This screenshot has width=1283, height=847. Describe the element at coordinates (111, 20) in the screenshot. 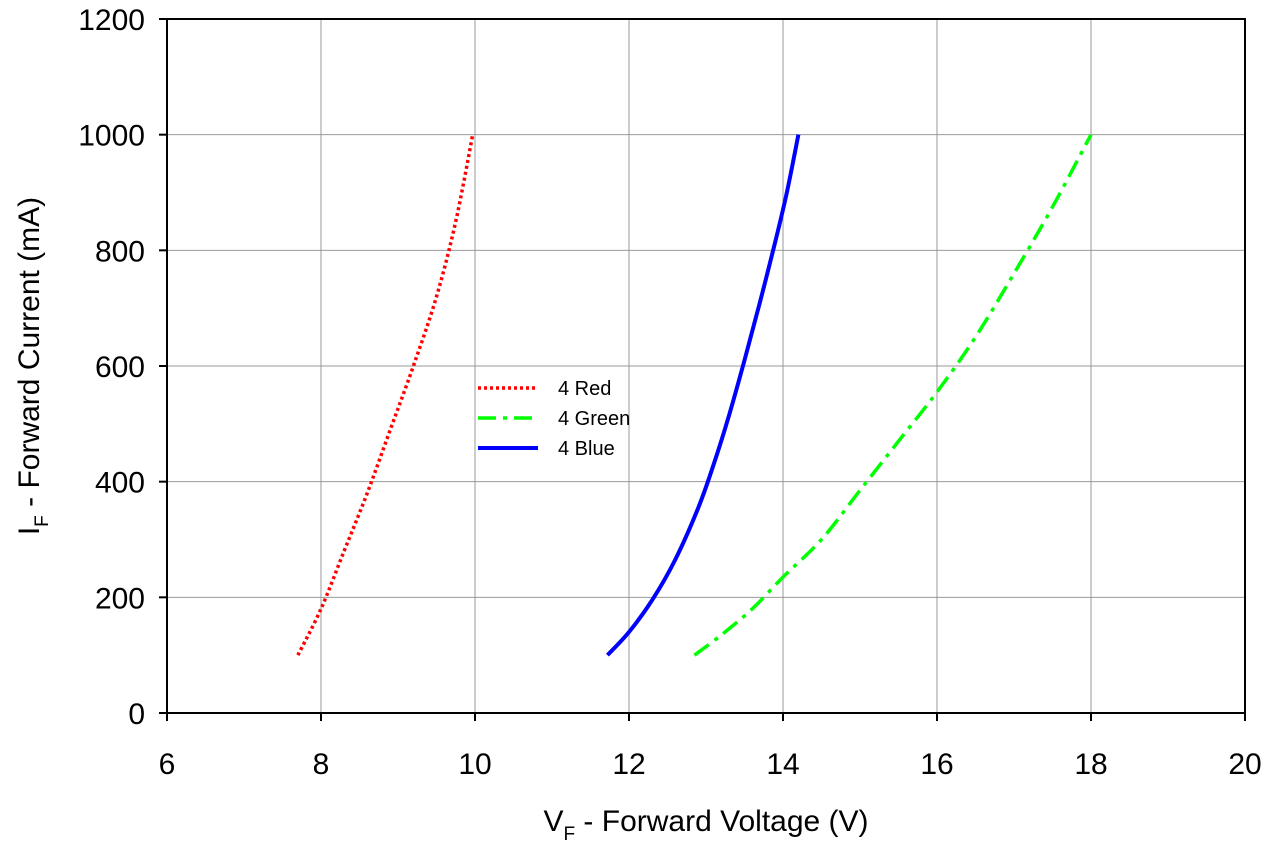

I see `y-tick-label: 1200` at that location.